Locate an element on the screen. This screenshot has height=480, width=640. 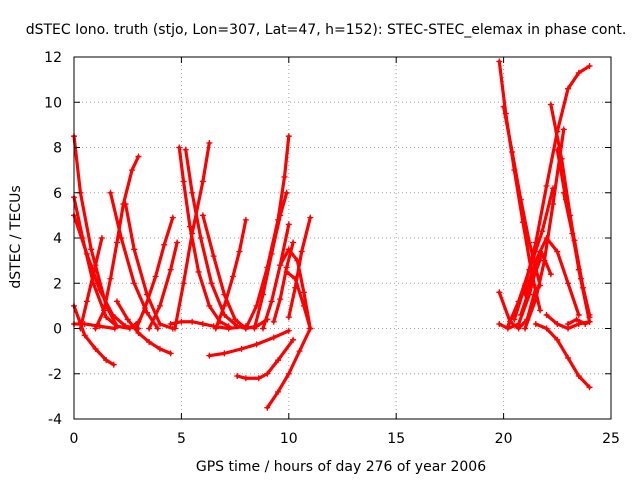
y-tick-label: 4 is located at coordinates (57, 239).